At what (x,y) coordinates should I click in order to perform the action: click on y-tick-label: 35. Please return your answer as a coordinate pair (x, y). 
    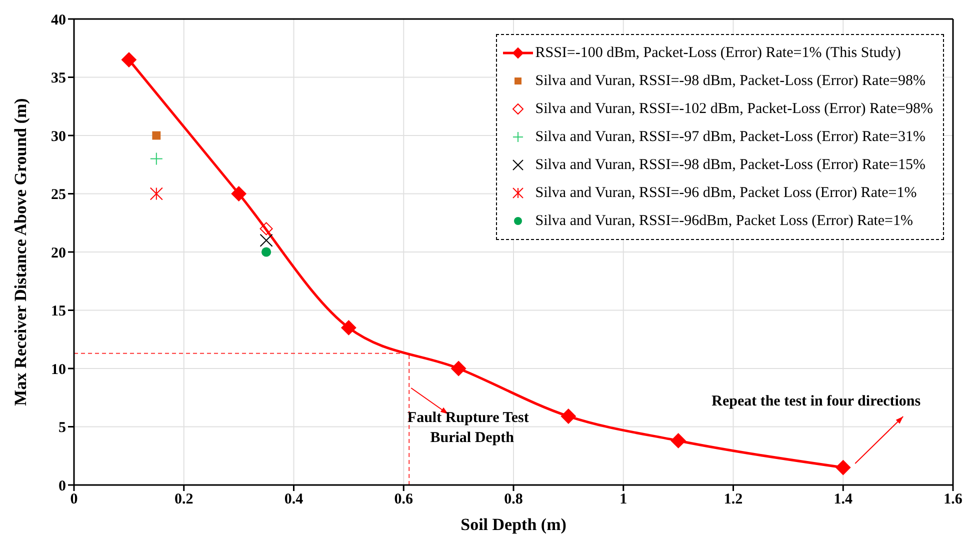
    Looking at the image, I should click on (58, 78).